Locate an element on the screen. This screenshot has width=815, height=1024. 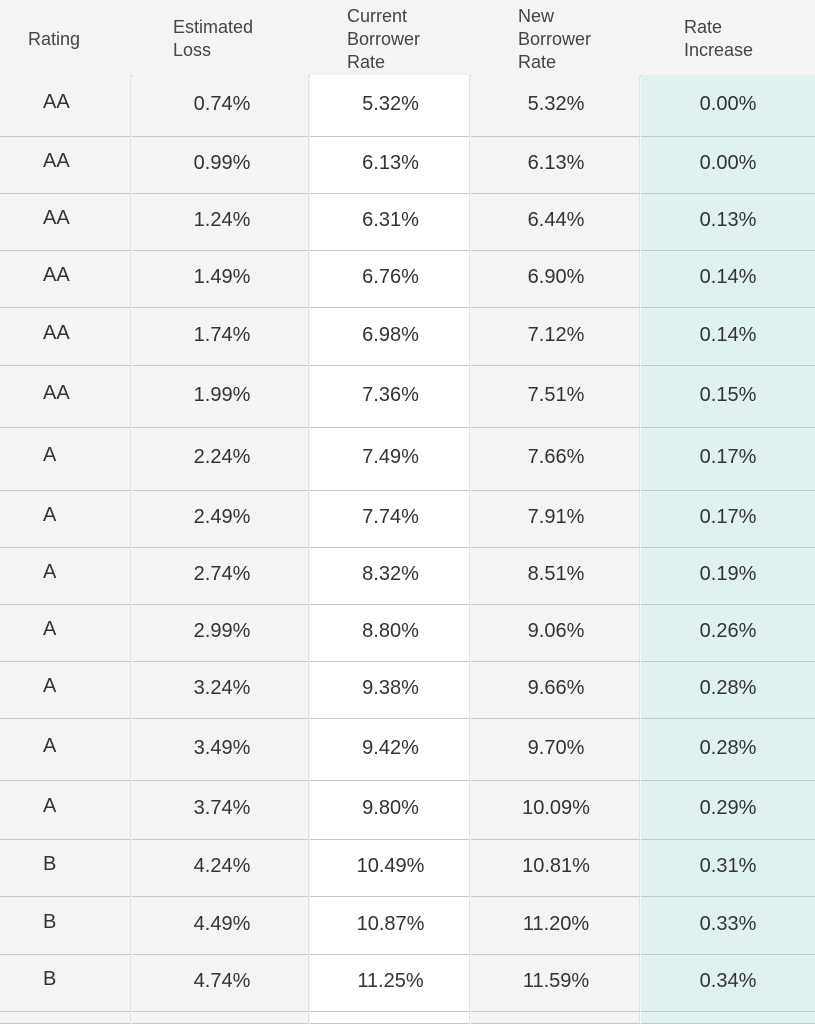
column-header: New is located at coordinates (536, 15).